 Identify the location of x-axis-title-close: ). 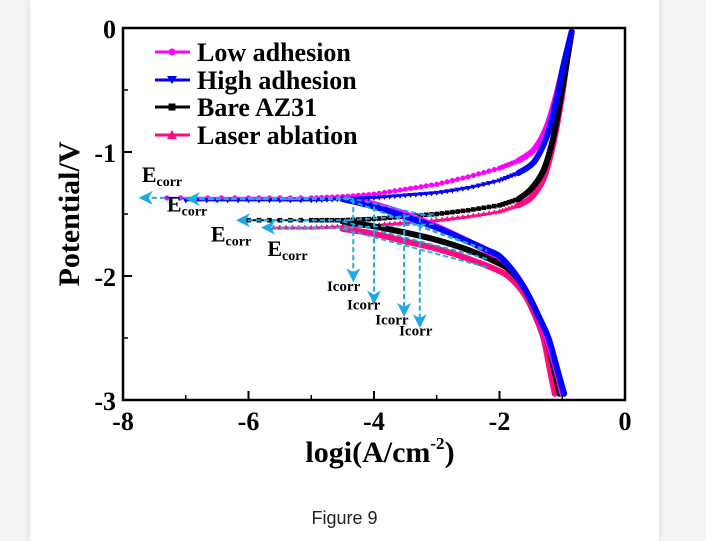
(450, 452).